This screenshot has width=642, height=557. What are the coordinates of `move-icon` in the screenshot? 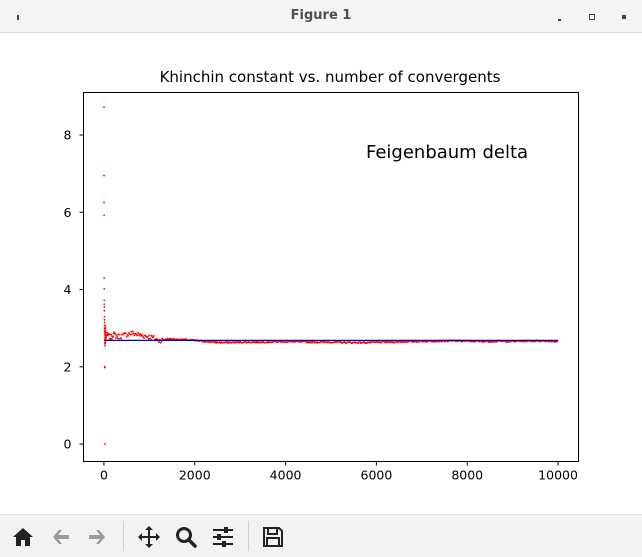 It's located at (149, 537).